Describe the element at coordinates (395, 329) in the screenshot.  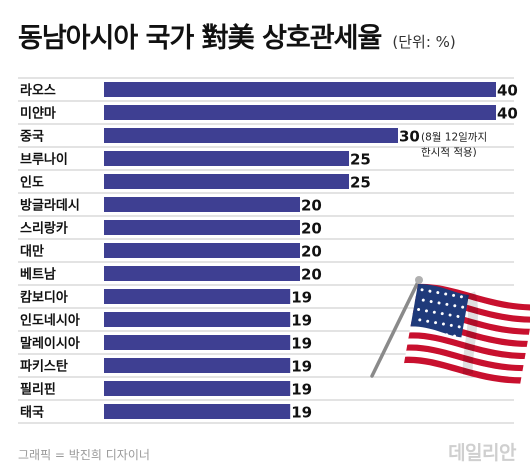
I see `flag-pole` at that location.